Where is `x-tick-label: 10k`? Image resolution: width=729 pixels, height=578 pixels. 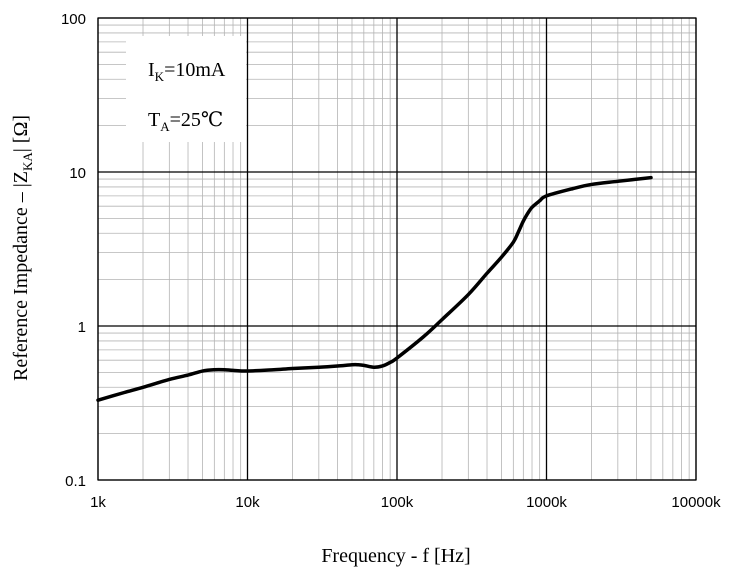 x-tick-label: 10k is located at coordinates (247, 502).